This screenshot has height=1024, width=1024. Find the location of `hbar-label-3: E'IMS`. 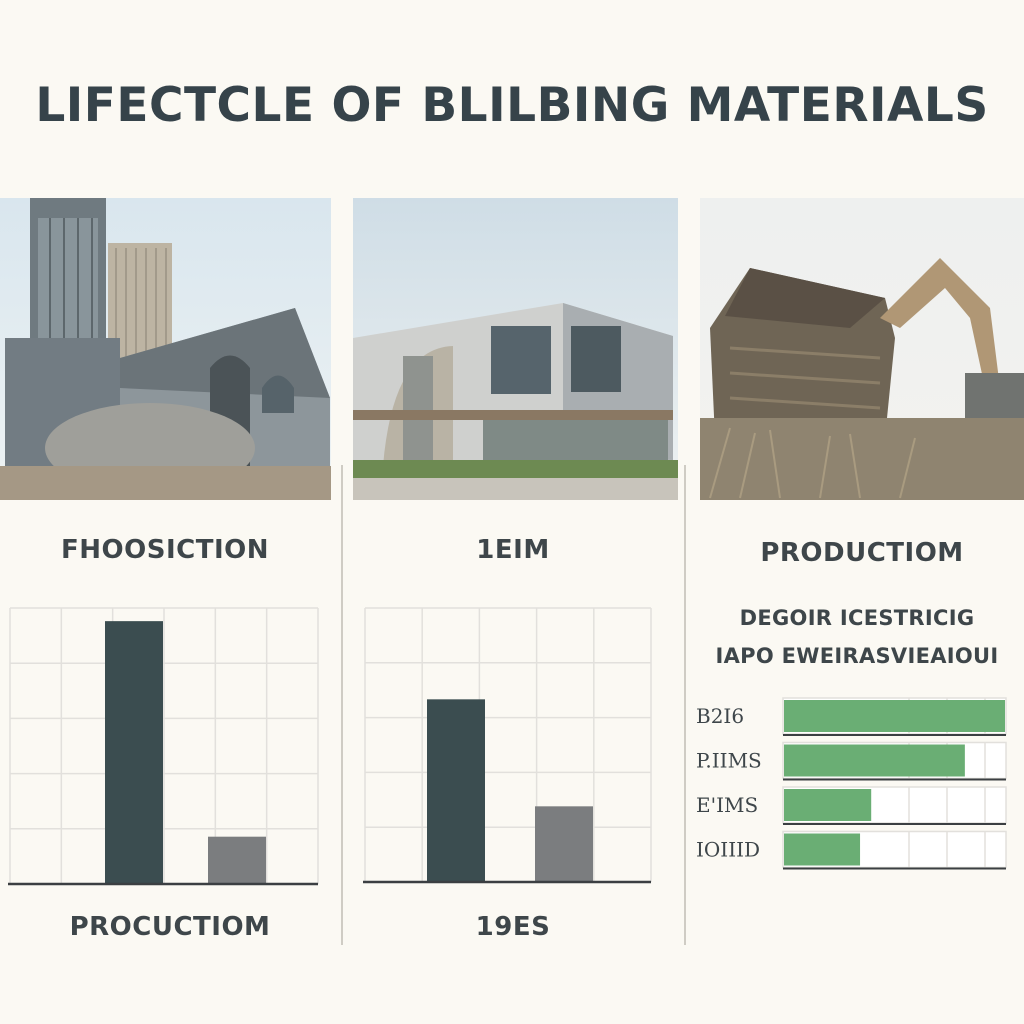

hbar-label-3: E'IMS is located at coordinates (727, 805).